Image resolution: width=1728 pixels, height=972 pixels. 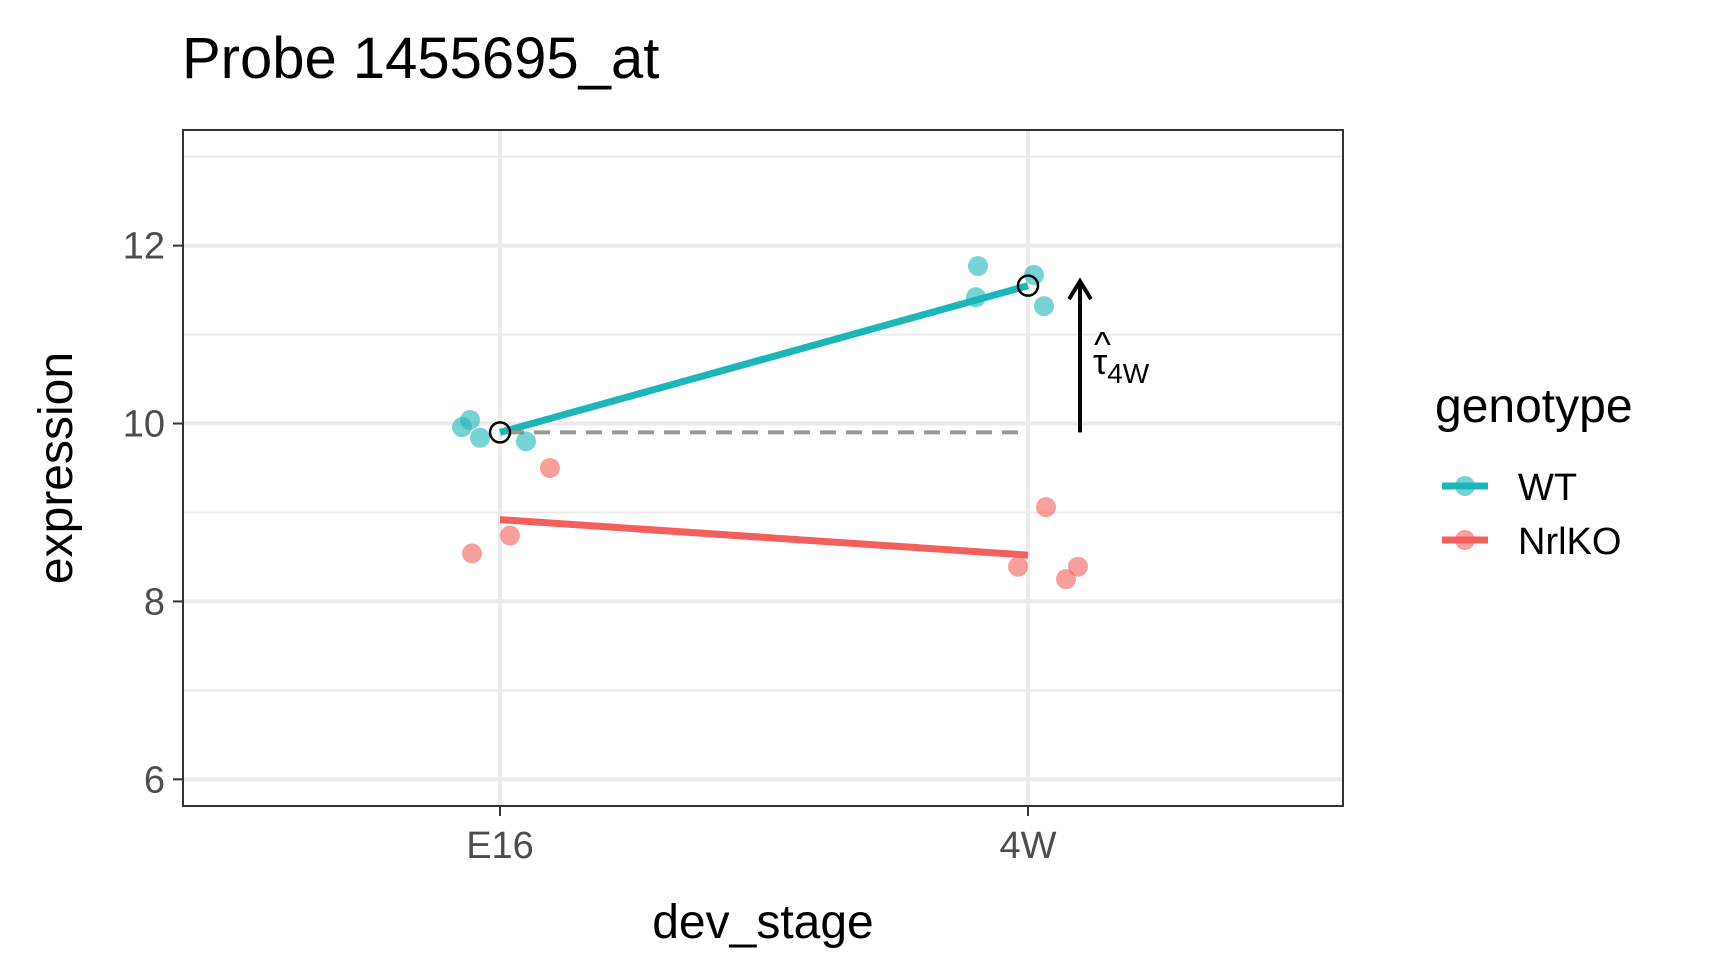 I want to click on legend-key-wt, so click(x=1465, y=486).